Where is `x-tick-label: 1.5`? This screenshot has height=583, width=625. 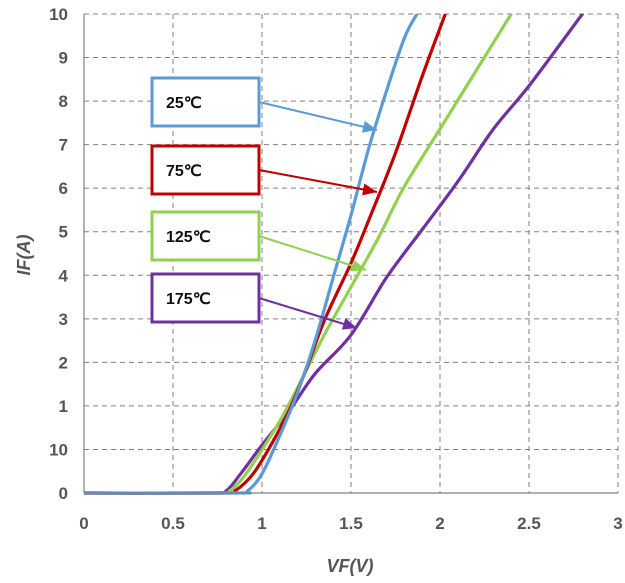
x-tick-label: 1.5 is located at coordinates (351, 523).